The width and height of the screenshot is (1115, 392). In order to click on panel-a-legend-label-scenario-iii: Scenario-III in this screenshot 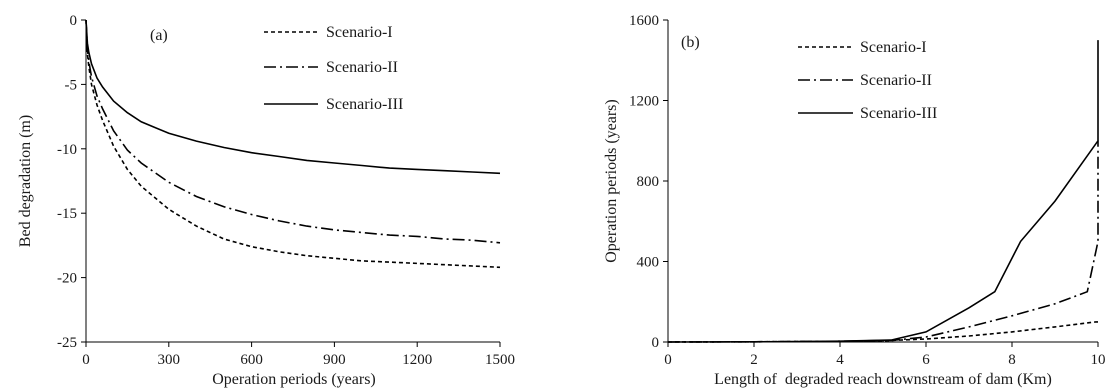, I will do `click(364, 104)`.